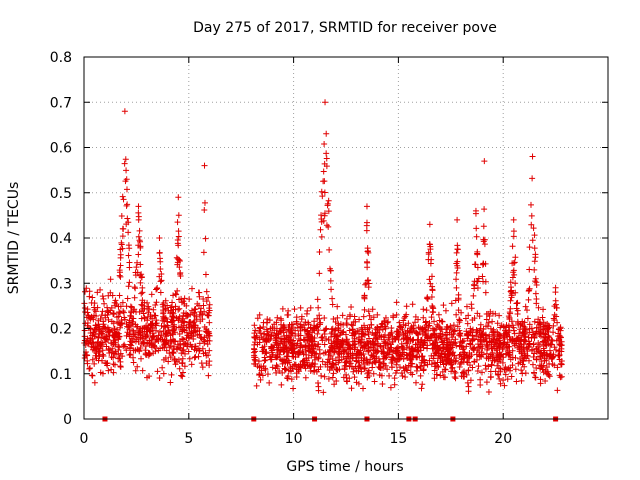 The width and height of the screenshot is (640, 480). I want to click on x-tick-label: 15, so click(398, 439).